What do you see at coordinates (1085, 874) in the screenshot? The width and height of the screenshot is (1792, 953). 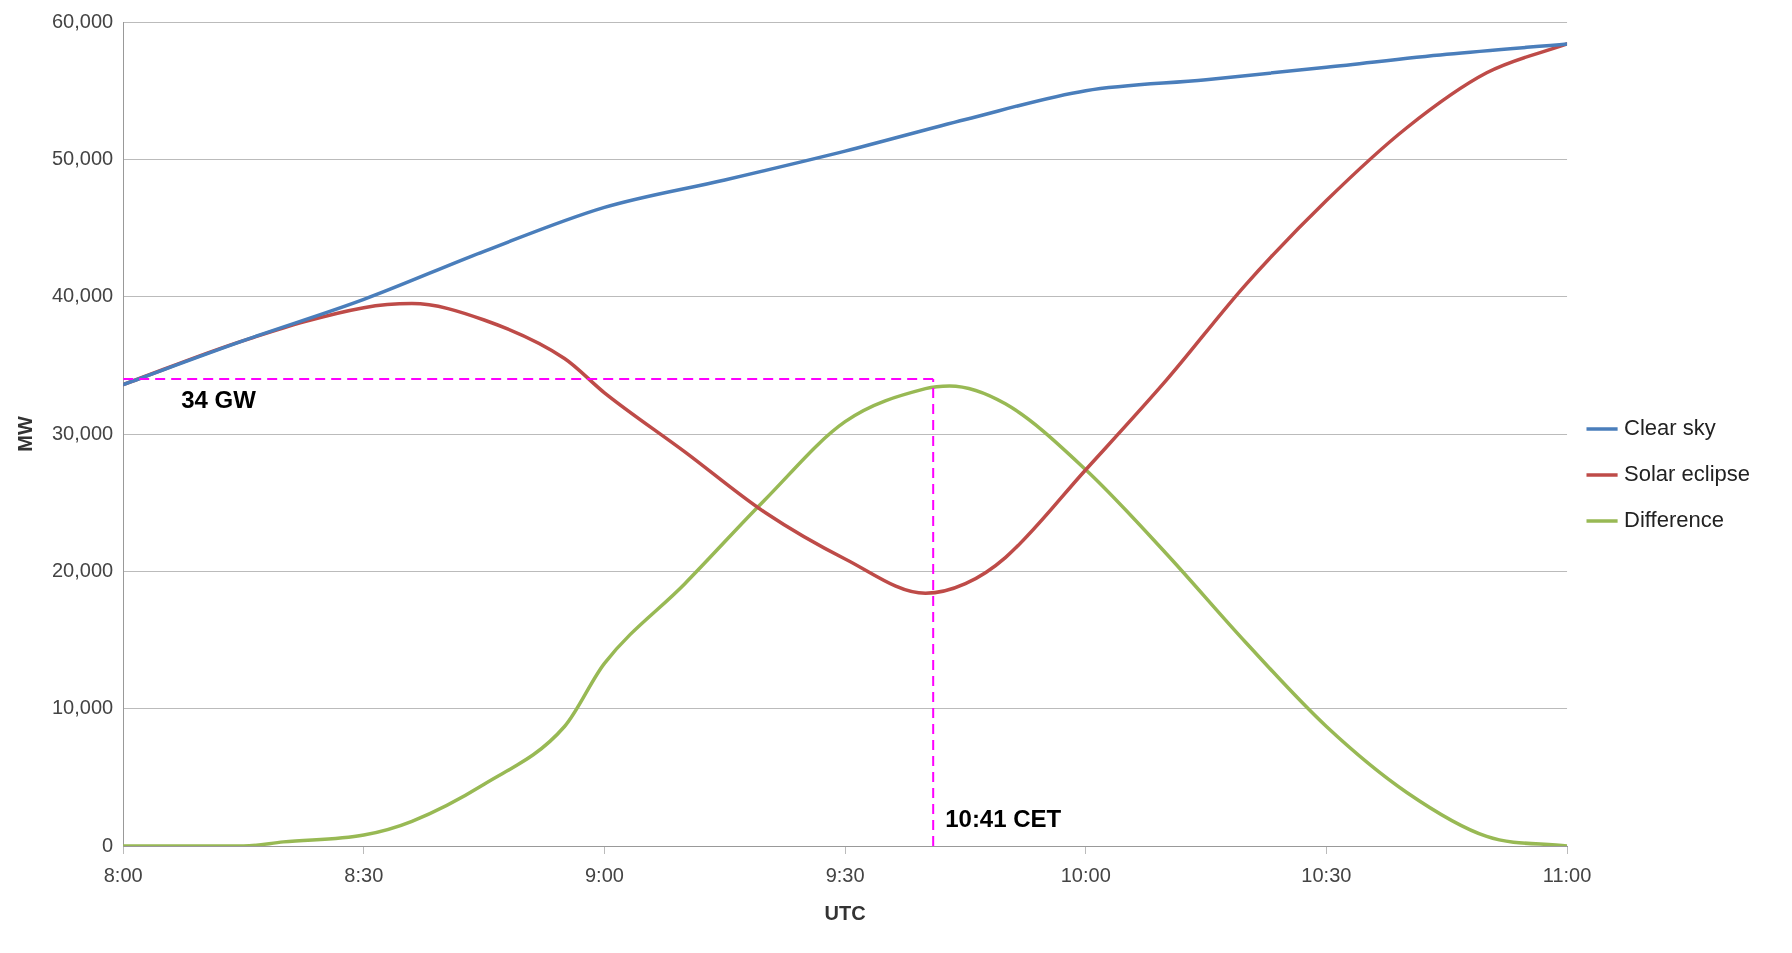 I see `x-tick-label: 10:00` at bounding box center [1085, 874].